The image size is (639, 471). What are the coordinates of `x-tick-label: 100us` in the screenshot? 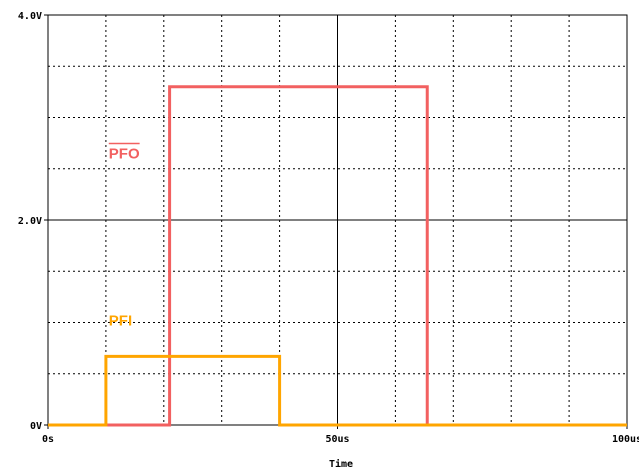 It's located at (625, 439).